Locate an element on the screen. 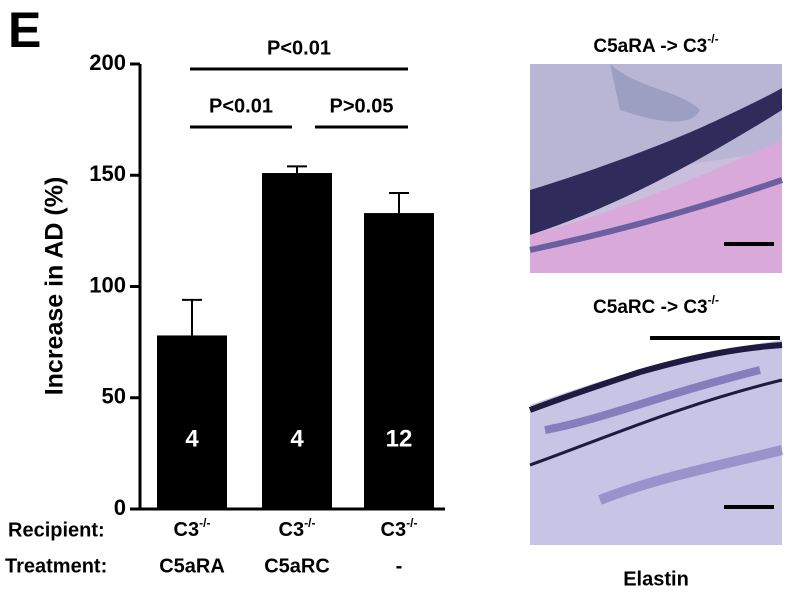 This screenshot has width=800, height=596. x-tick-label: - is located at coordinates (399, 566).